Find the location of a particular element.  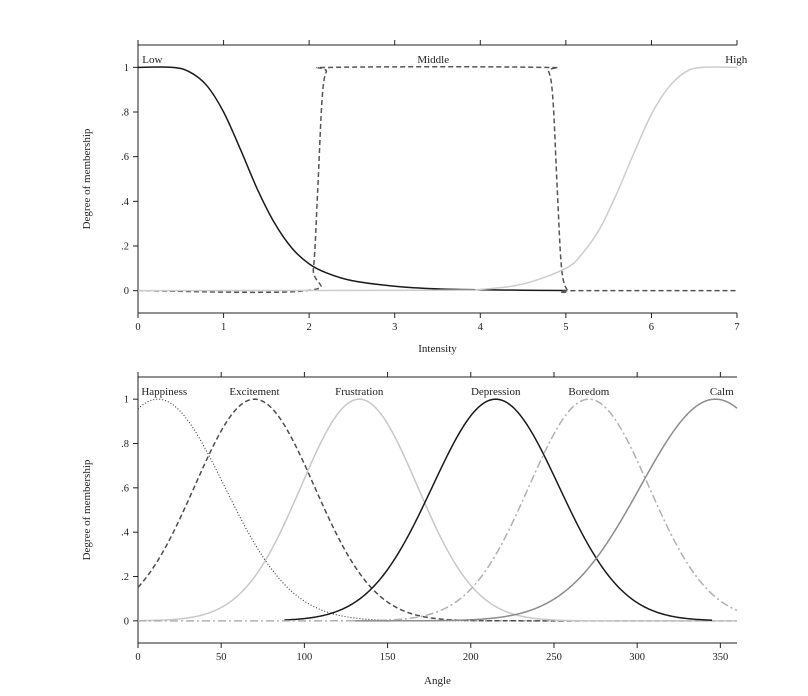

x-tick-label: 200 is located at coordinates (471, 657).